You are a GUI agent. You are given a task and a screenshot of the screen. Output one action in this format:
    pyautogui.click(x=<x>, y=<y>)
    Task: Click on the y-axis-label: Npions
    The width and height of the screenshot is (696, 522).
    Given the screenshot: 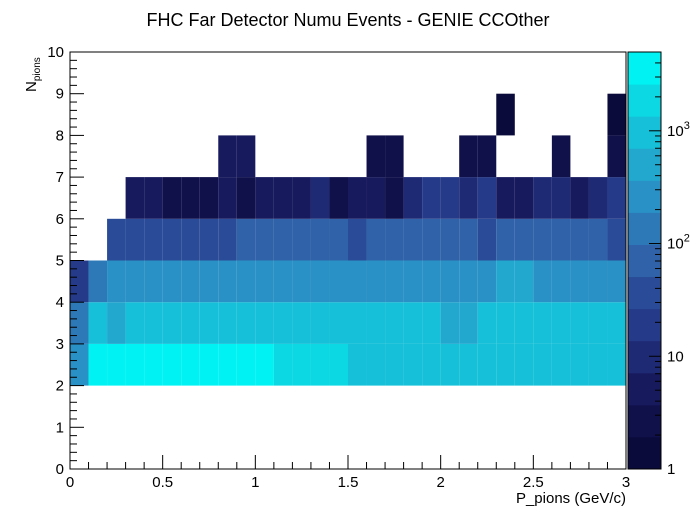 What is the action you would take?
    pyautogui.click(x=33, y=74)
    